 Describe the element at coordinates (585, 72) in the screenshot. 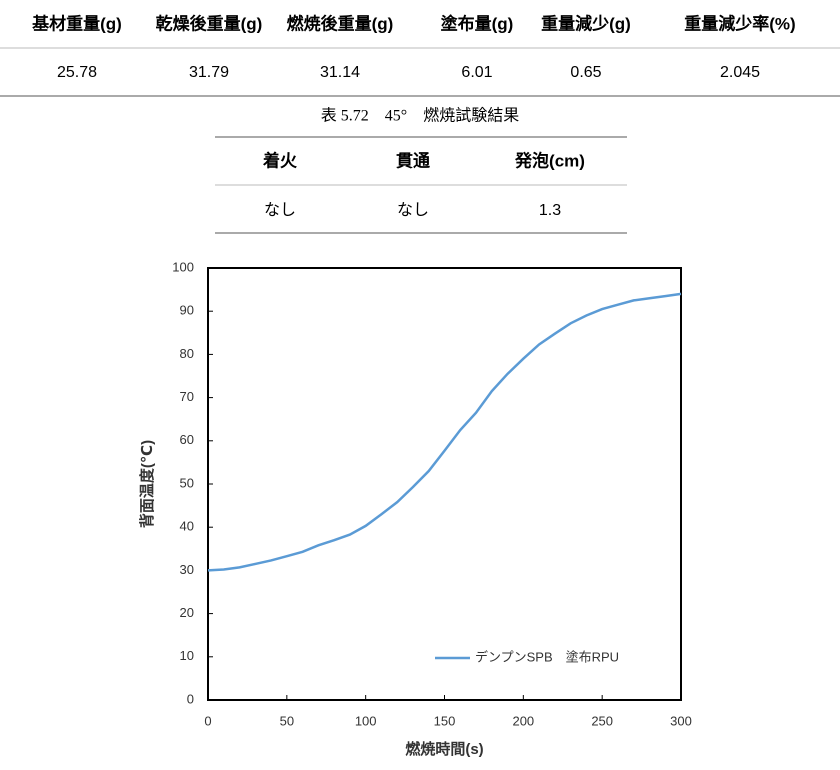

I see `table-cell: 0.65` at that location.